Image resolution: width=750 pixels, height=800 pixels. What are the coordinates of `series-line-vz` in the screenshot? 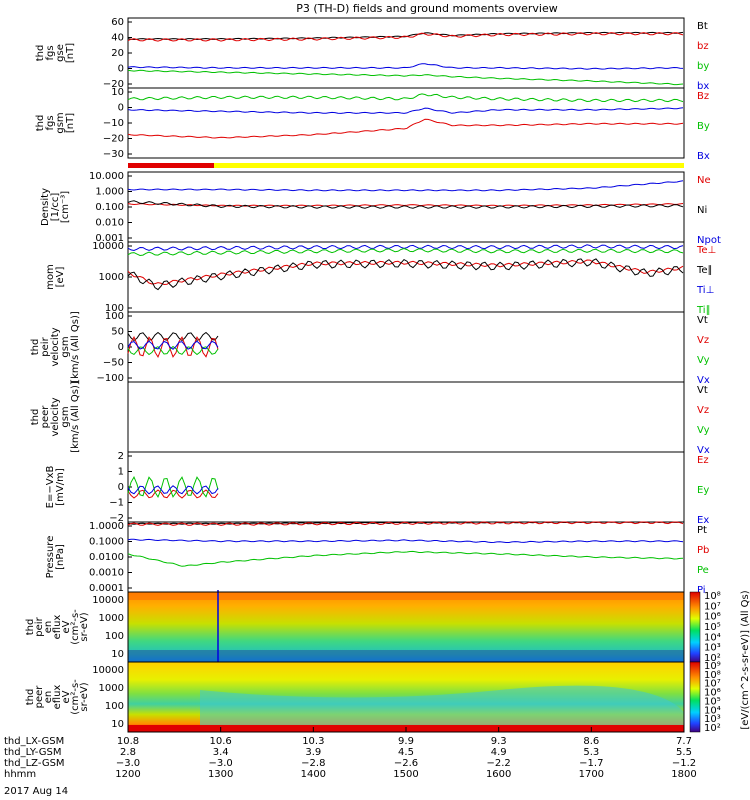 It's located at (173, 347).